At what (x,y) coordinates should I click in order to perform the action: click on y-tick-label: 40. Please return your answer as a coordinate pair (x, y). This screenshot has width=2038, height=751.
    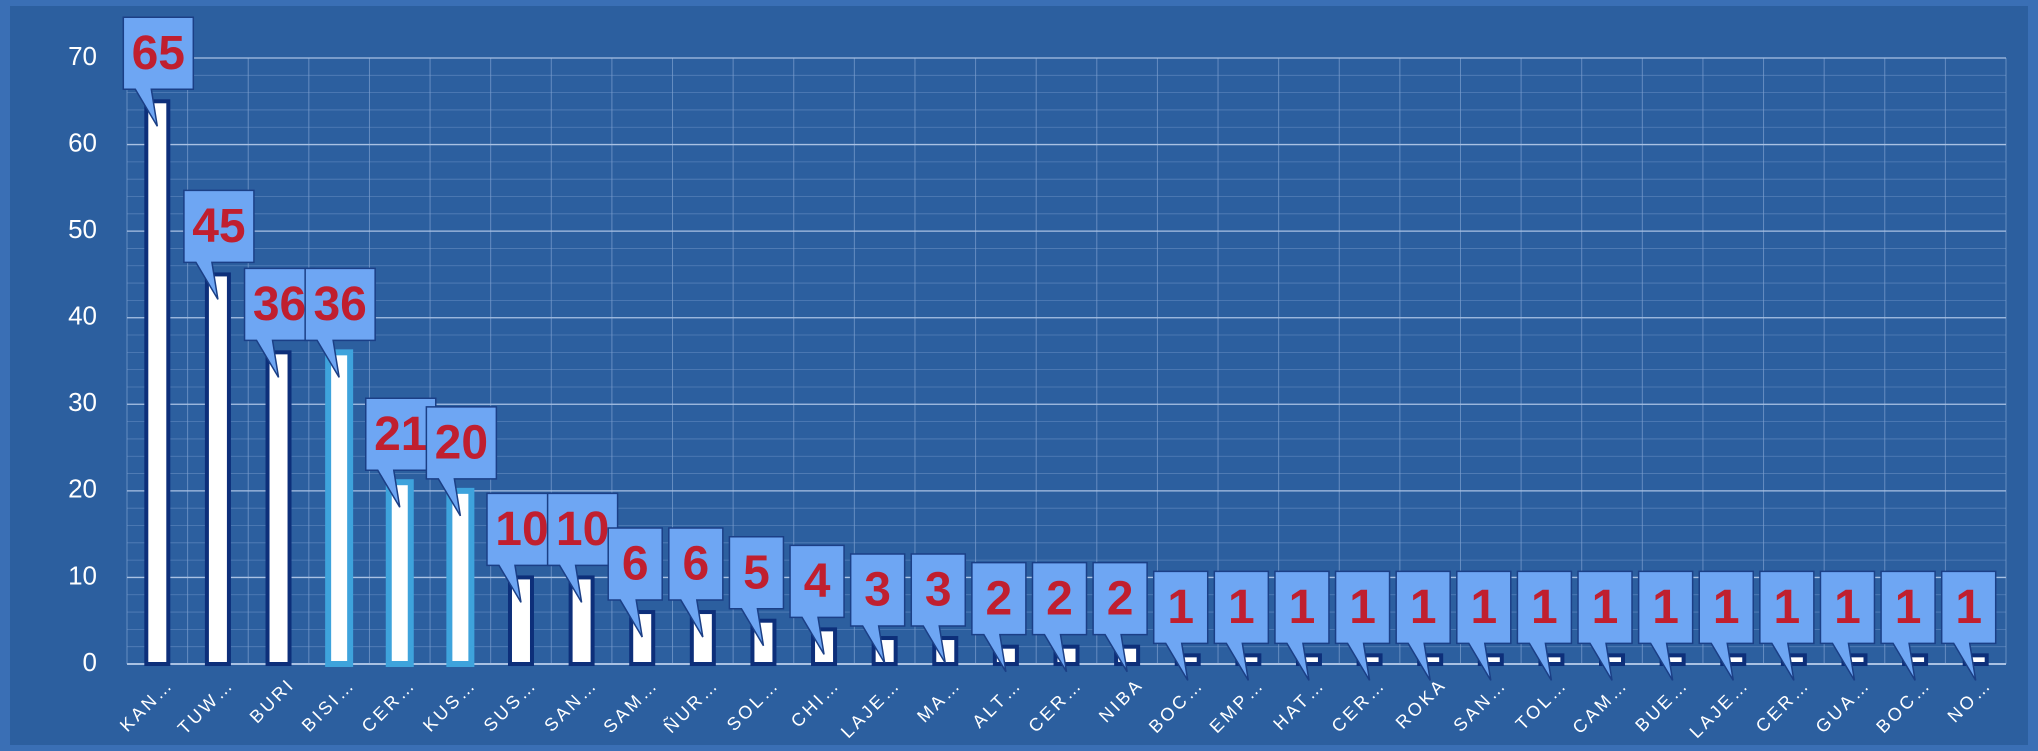
    Looking at the image, I should click on (82, 316).